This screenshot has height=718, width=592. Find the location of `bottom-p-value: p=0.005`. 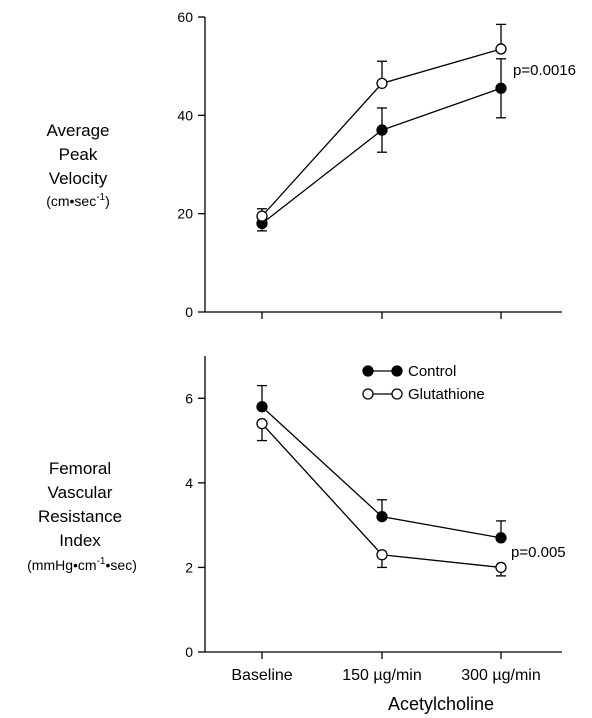

bottom-p-value: p=0.005 is located at coordinates (538, 552).